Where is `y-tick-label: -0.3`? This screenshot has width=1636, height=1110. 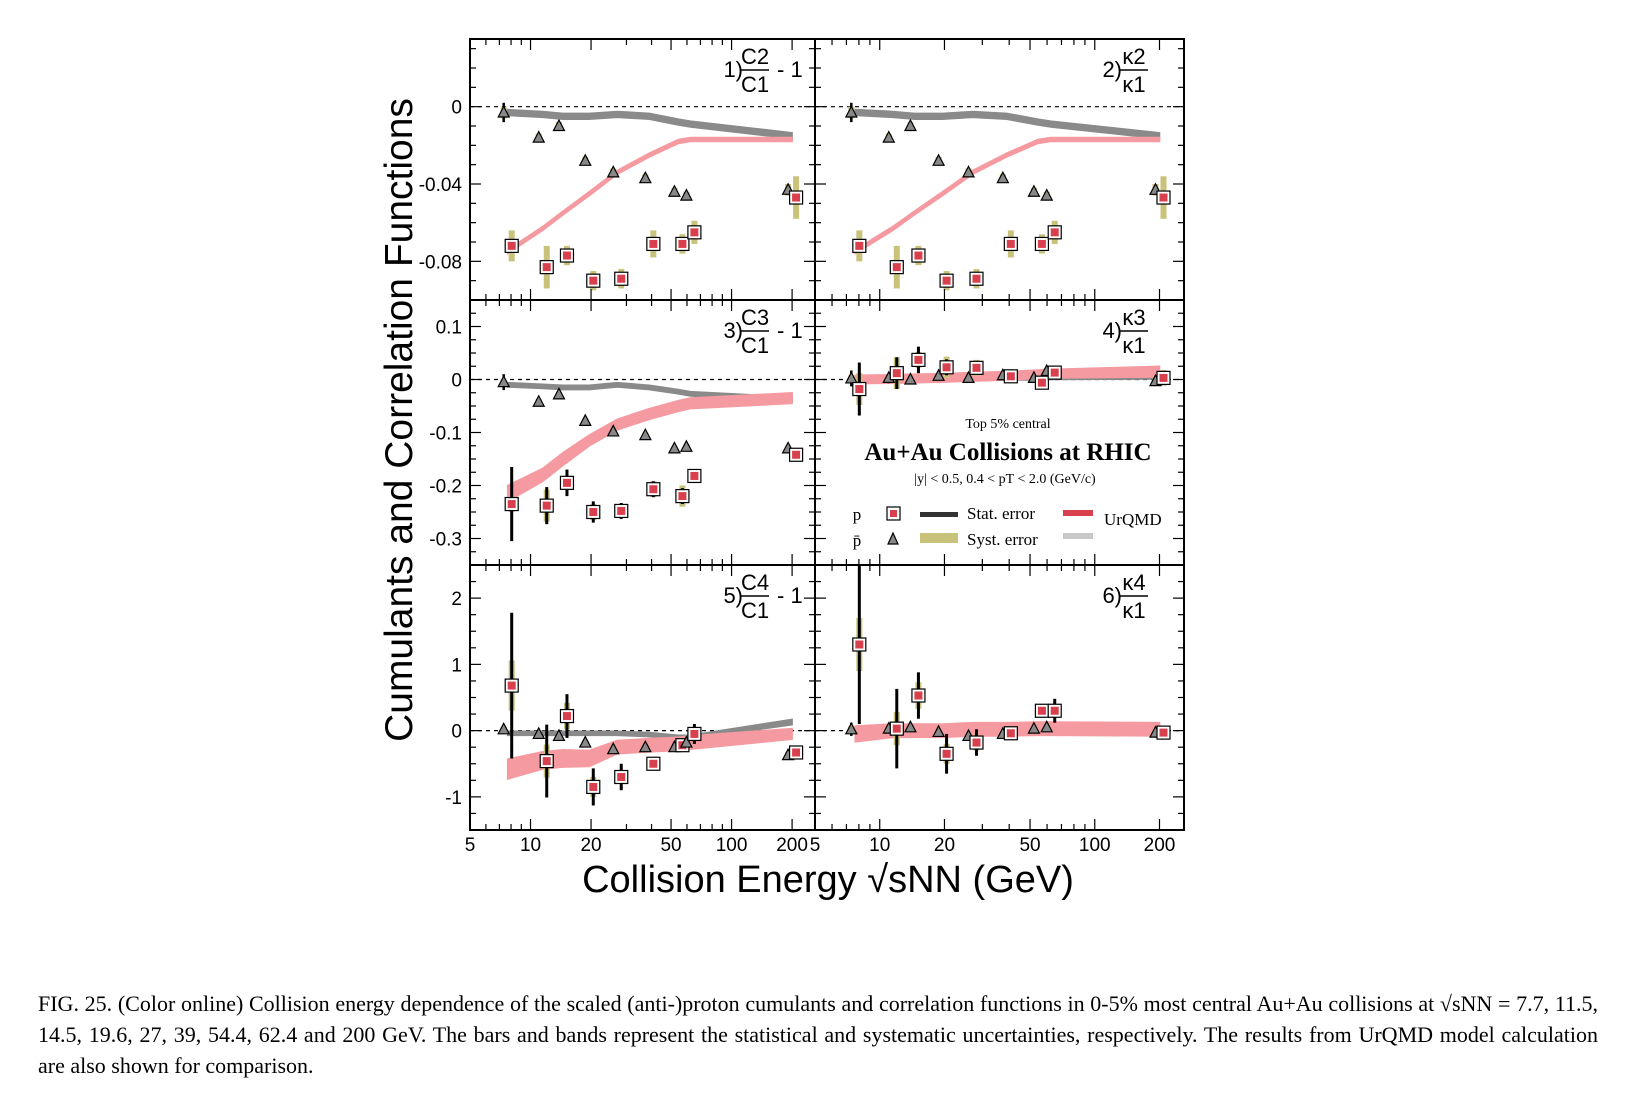
y-tick-label: -0.3 is located at coordinates (445, 540).